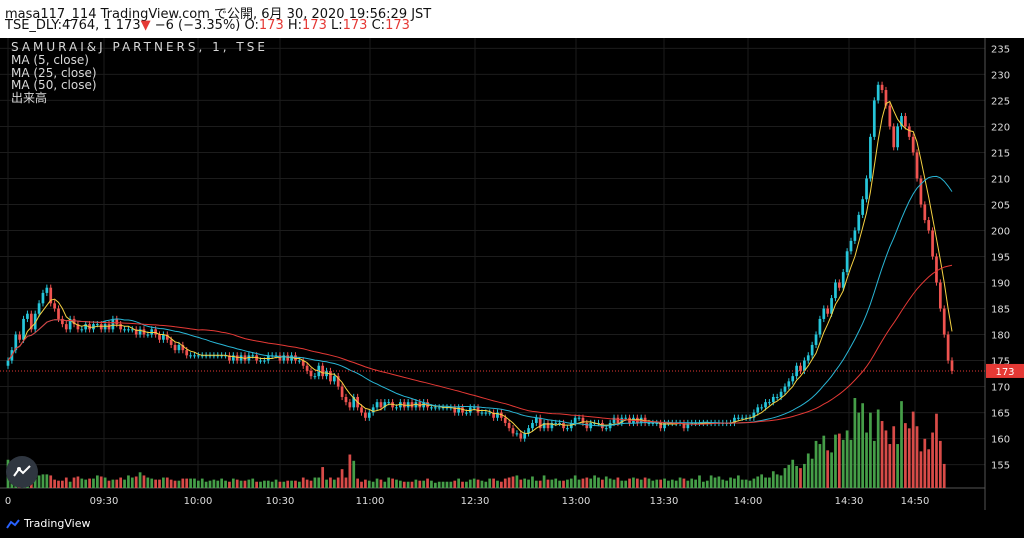  What do you see at coordinates (370, 501) in the screenshot?
I see `time-tick-label: 11:00` at bounding box center [370, 501].